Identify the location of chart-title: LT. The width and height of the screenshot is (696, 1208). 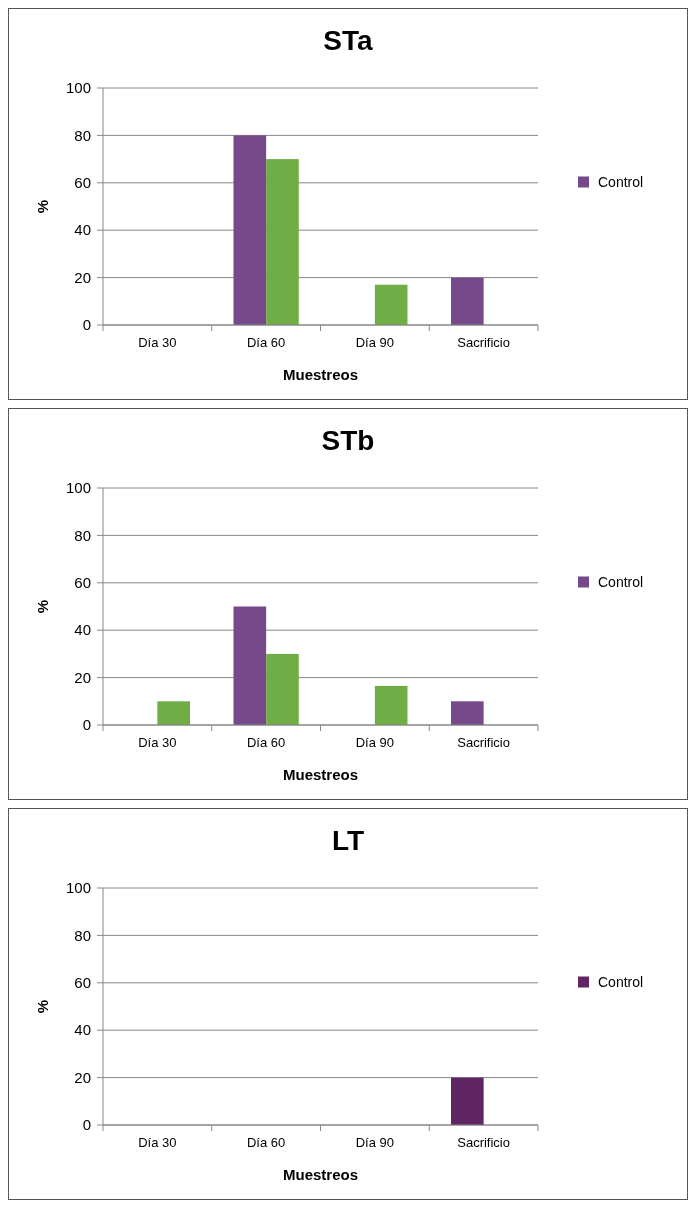
(348, 840).